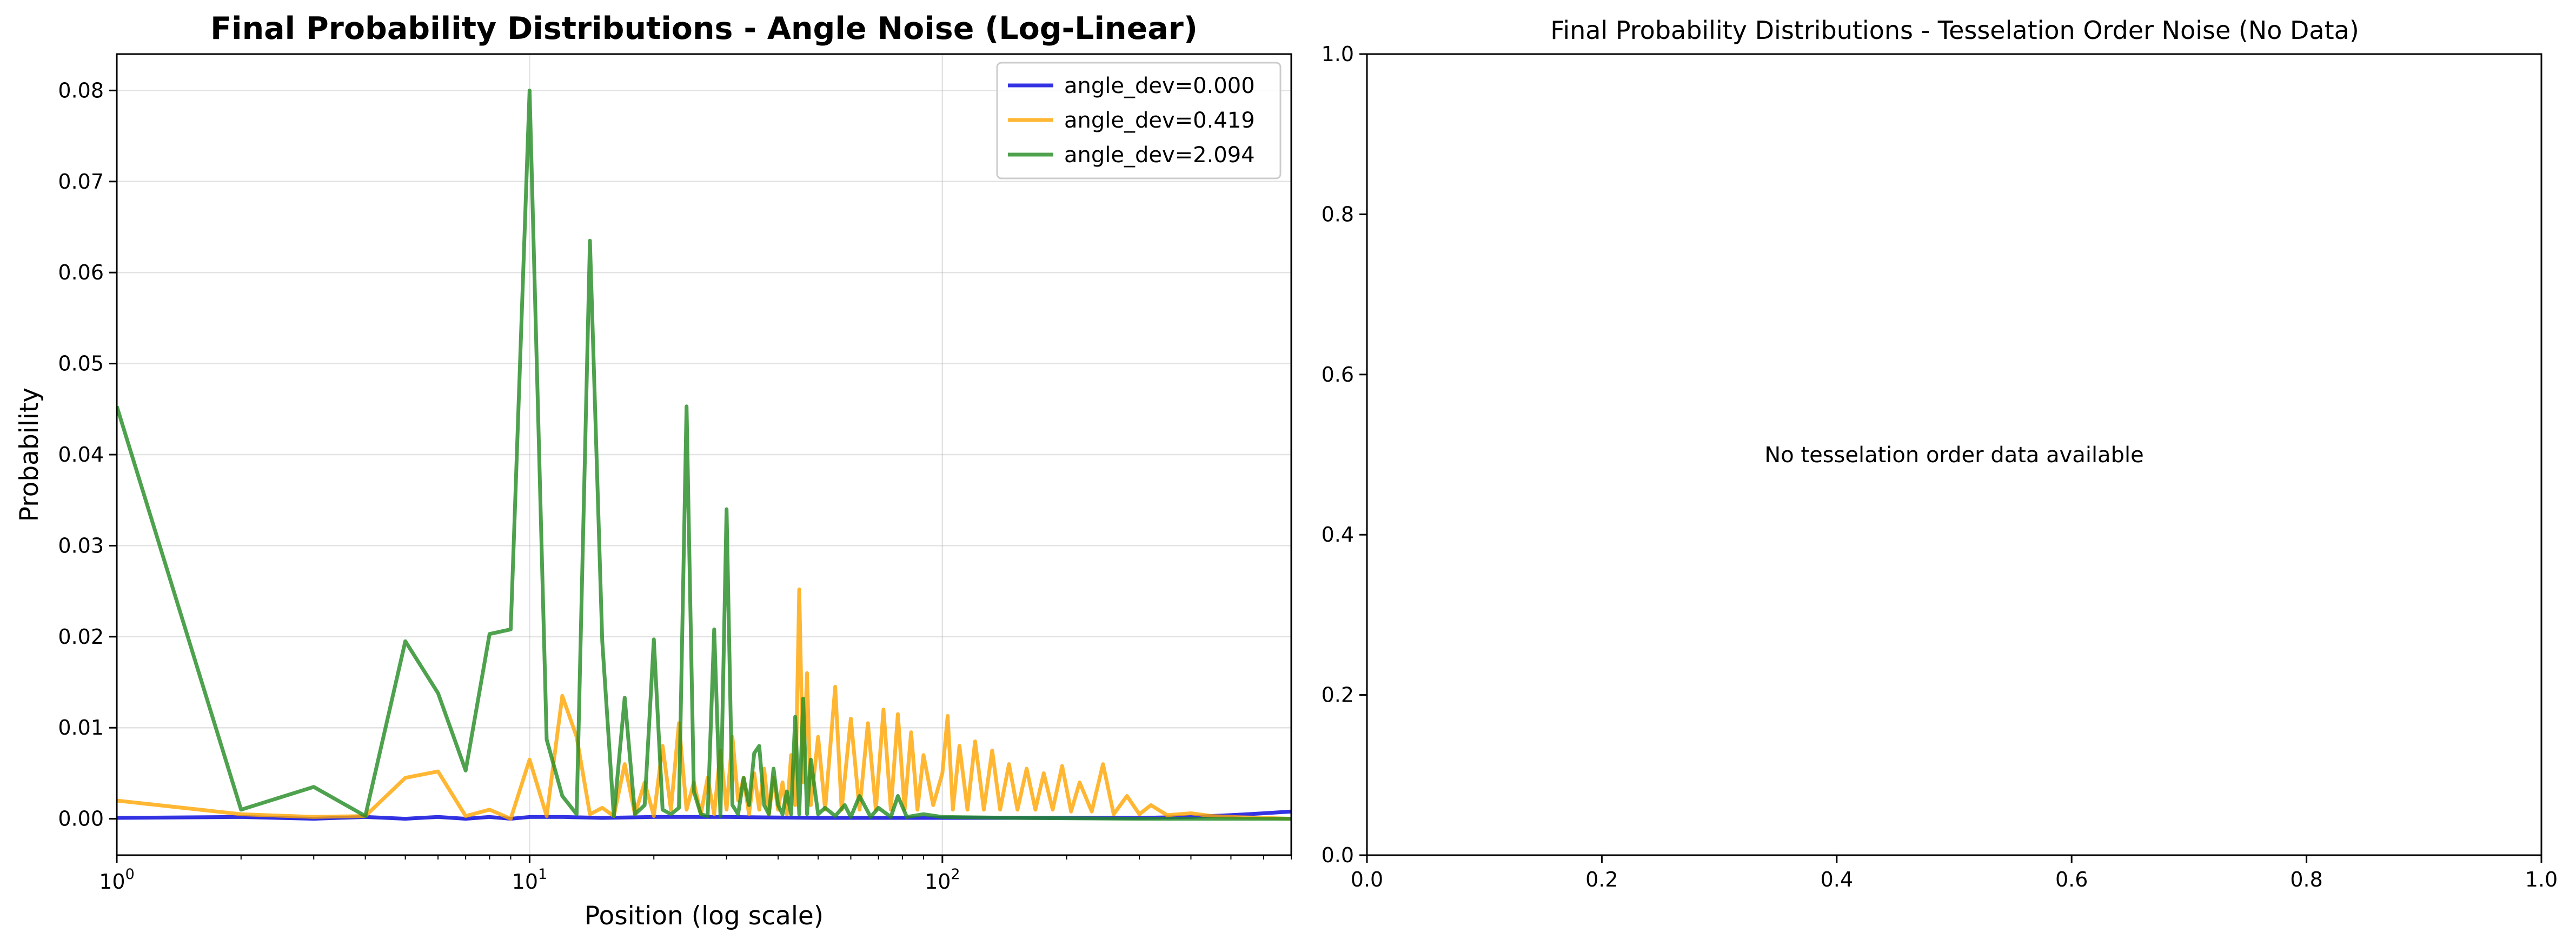 This screenshot has width=2576, height=946. Describe the element at coordinates (117, 880) in the screenshot. I see `left-x-tick-label: 10⁰` at that location.